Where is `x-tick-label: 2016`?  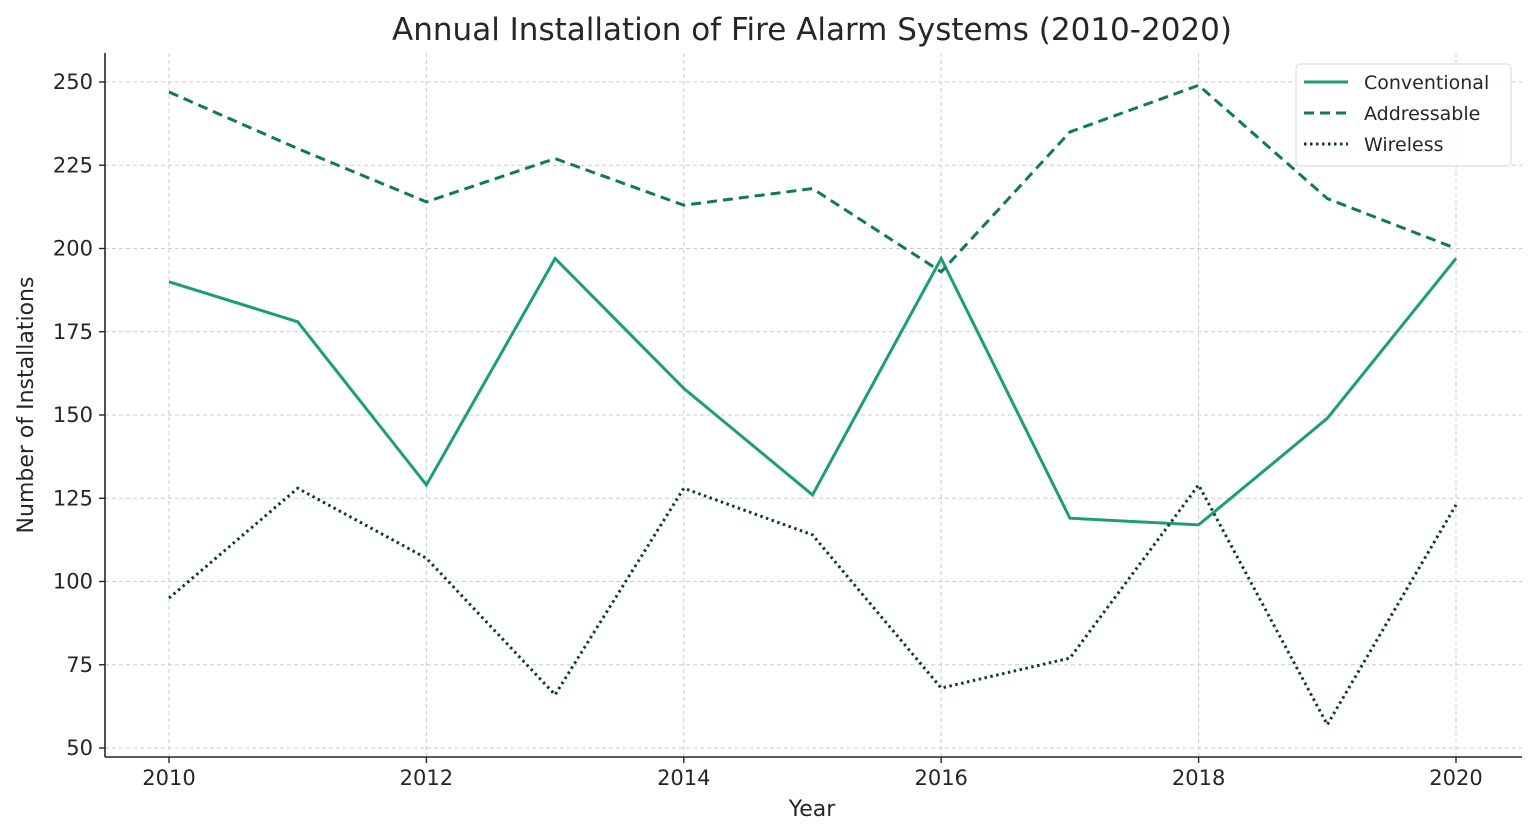
x-tick-label: 2016 is located at coordinates (940, 778).